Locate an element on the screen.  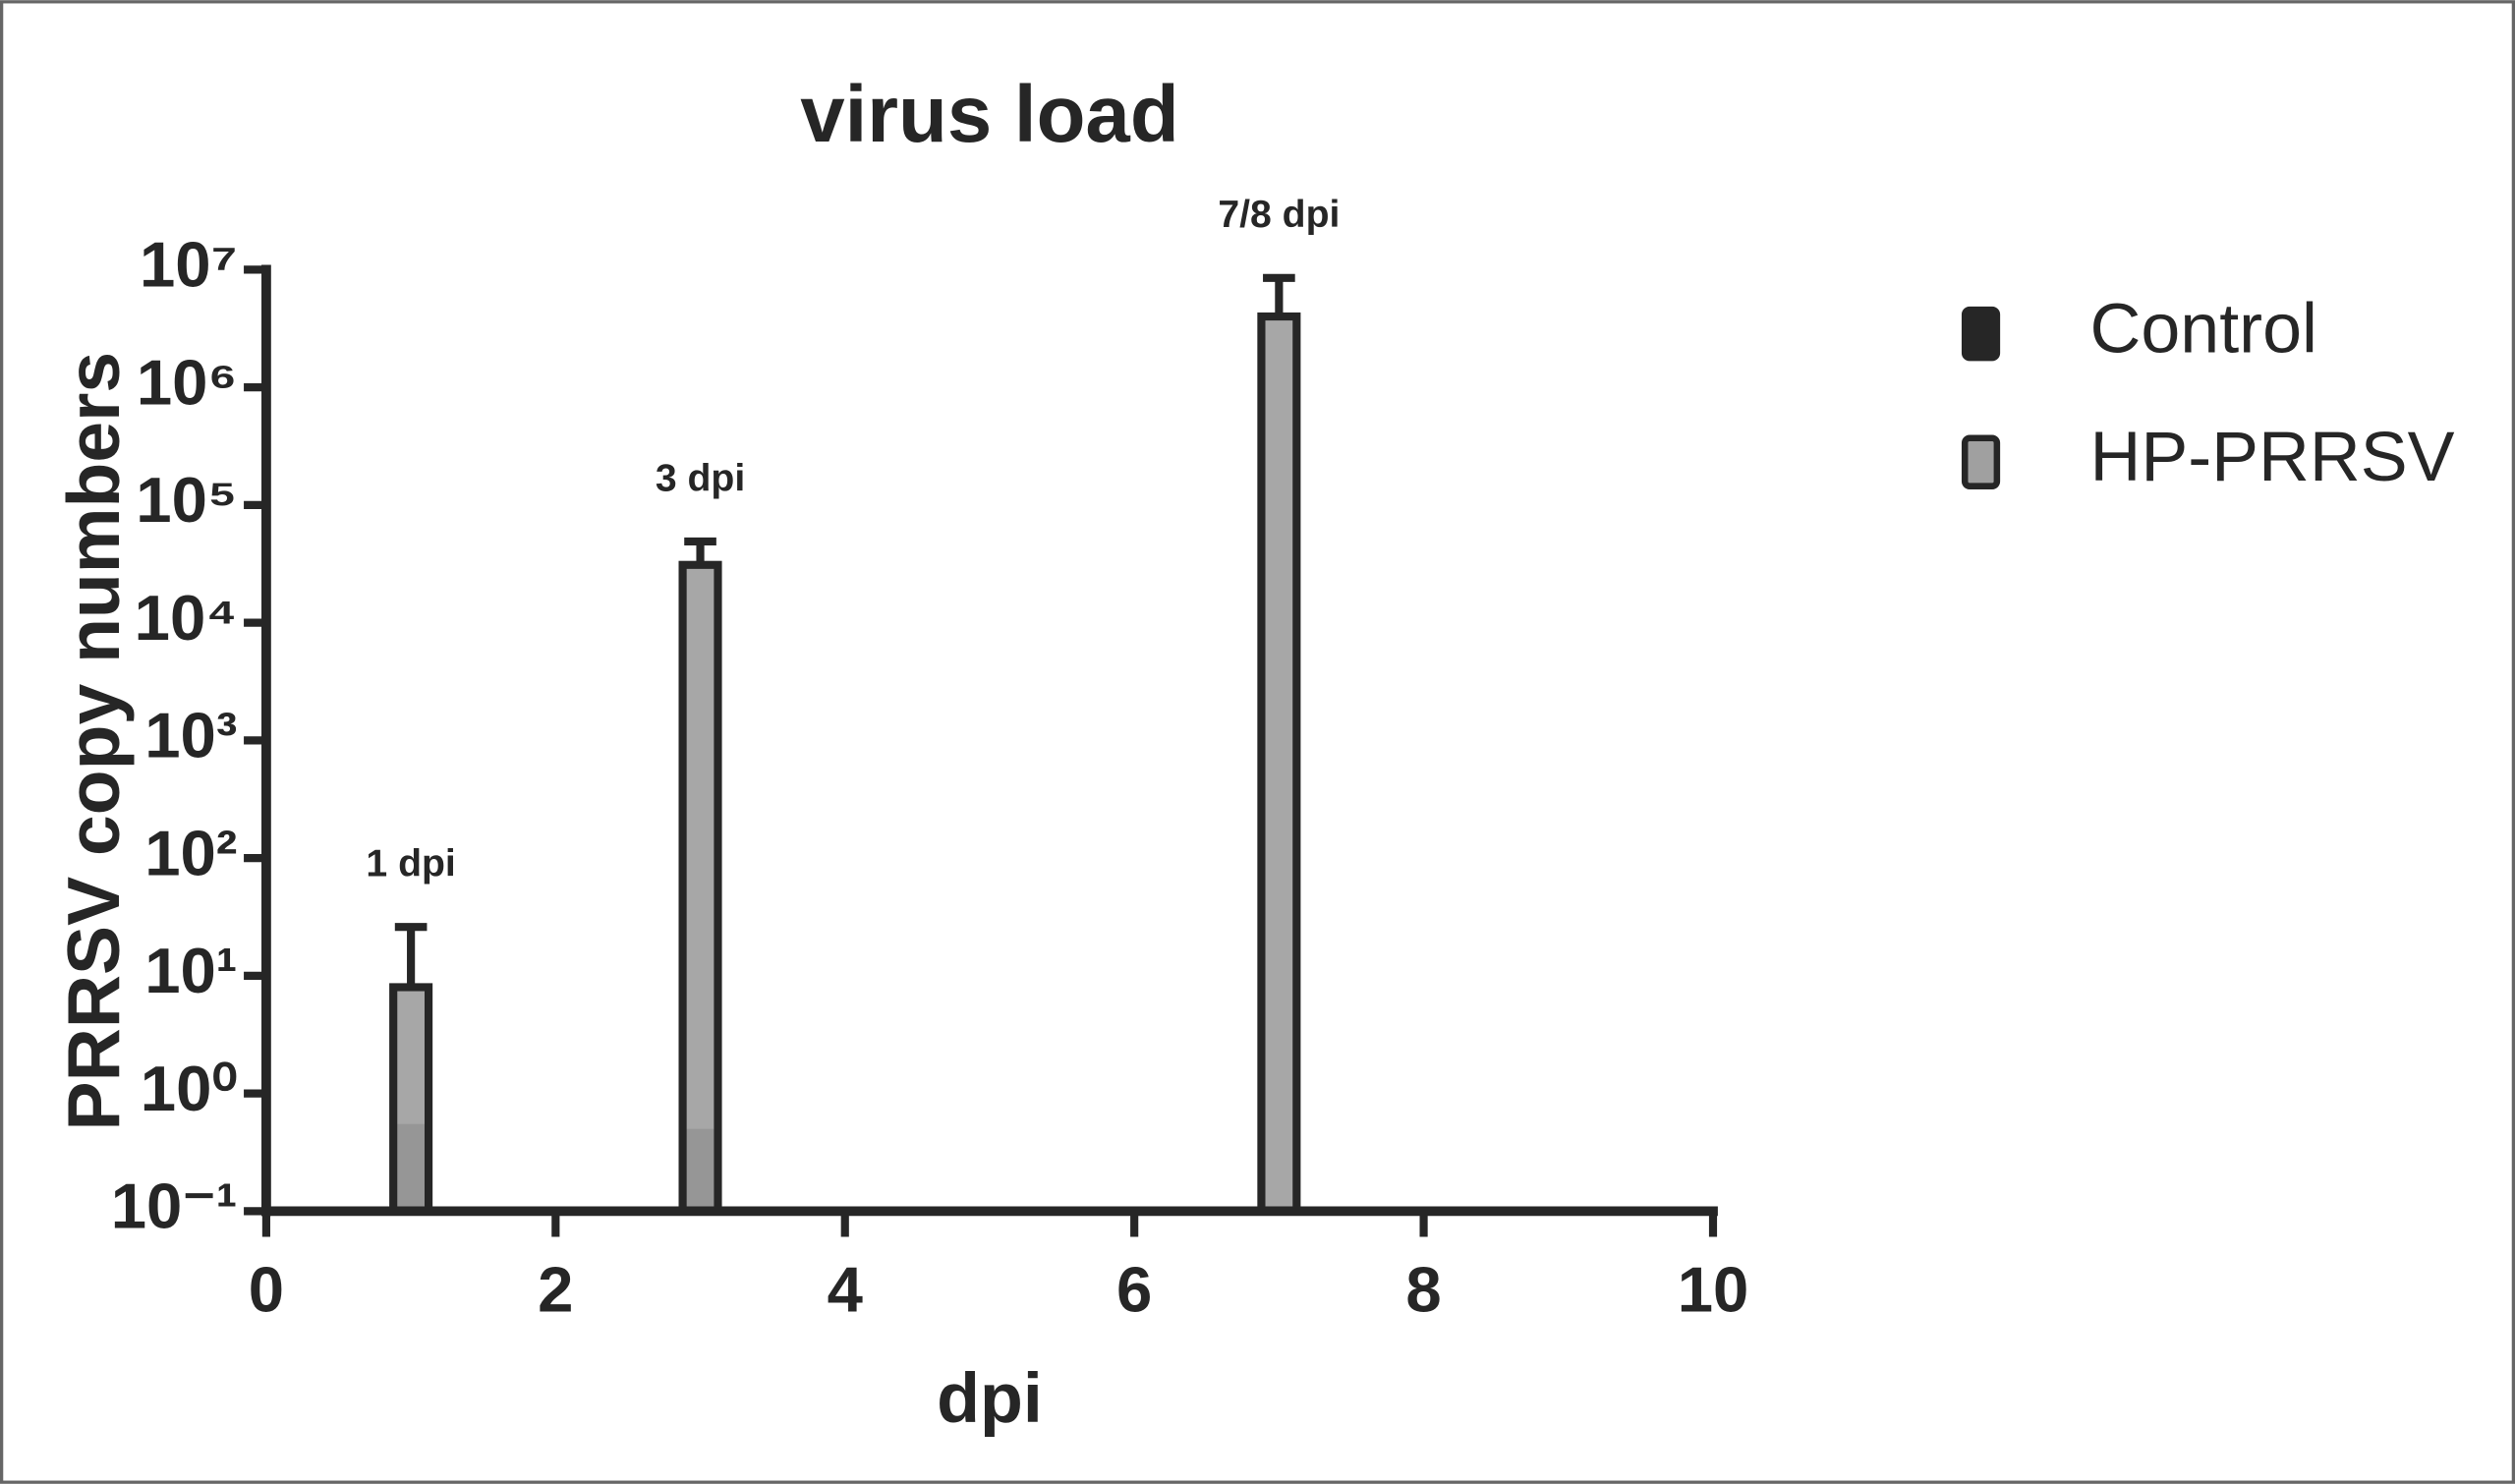
legend-label: Control is located at coordinates (2204, 329).